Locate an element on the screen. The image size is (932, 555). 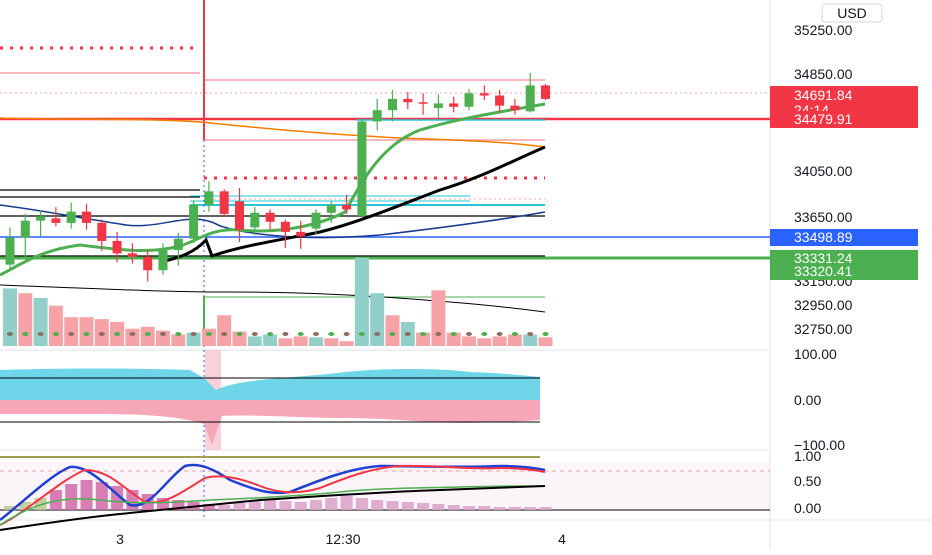
stoch-axis: 1.00 0.50 0.00 is located at coordinates (807, 482).